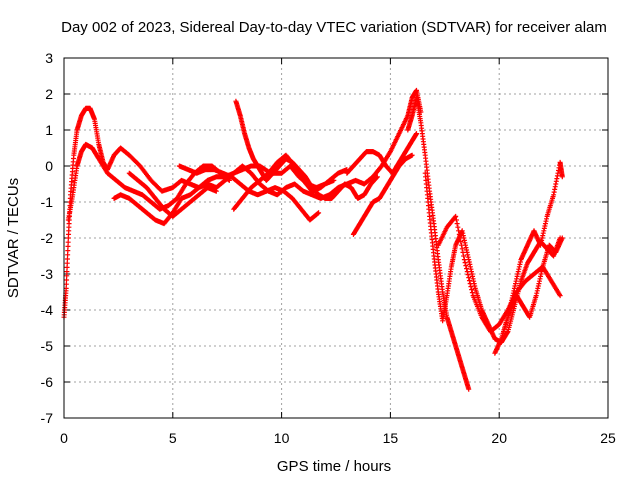 The image size is (640, 480). Describe the element at coordinates (282, 438) in the screenshot. I see `x-tick-label: 10` at that location.